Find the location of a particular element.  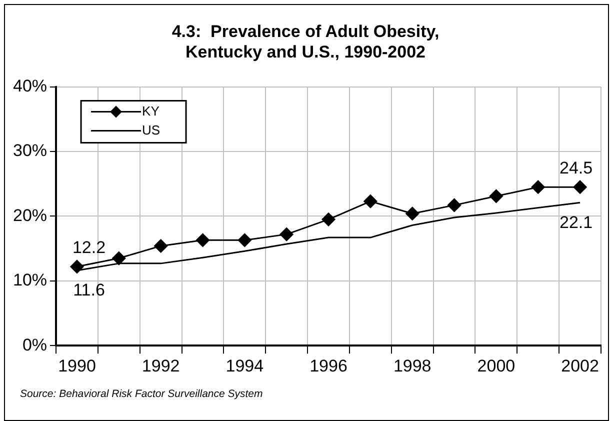

y-tick-label: 20% is located at coordinates (30, 215).